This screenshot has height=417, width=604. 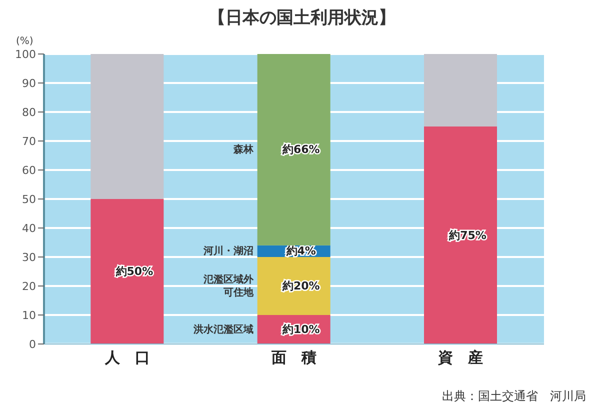 I want to click on source-note: 出典：国土交通省 河川局, so click(x=514, y=396).